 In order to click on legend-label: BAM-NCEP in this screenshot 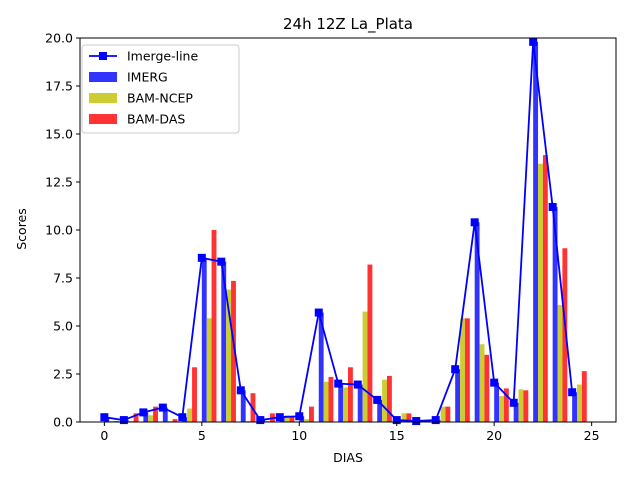, I will do `click(160, 98)`.